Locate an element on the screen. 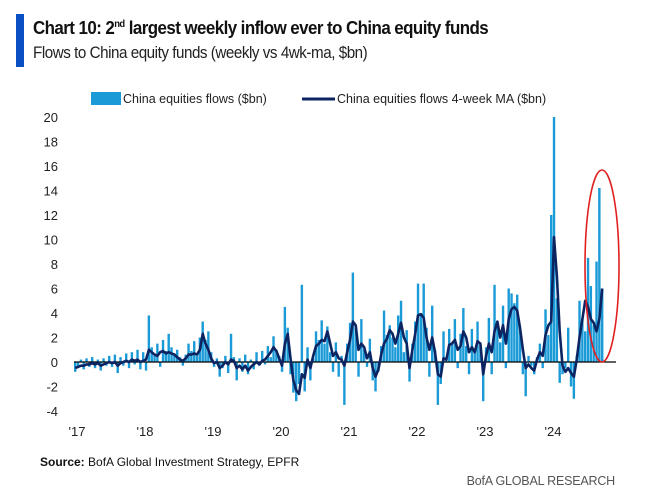 The width and height of the screenshot is (653, 499). x-tick-label: '17 is located at coordinates (77, 431).